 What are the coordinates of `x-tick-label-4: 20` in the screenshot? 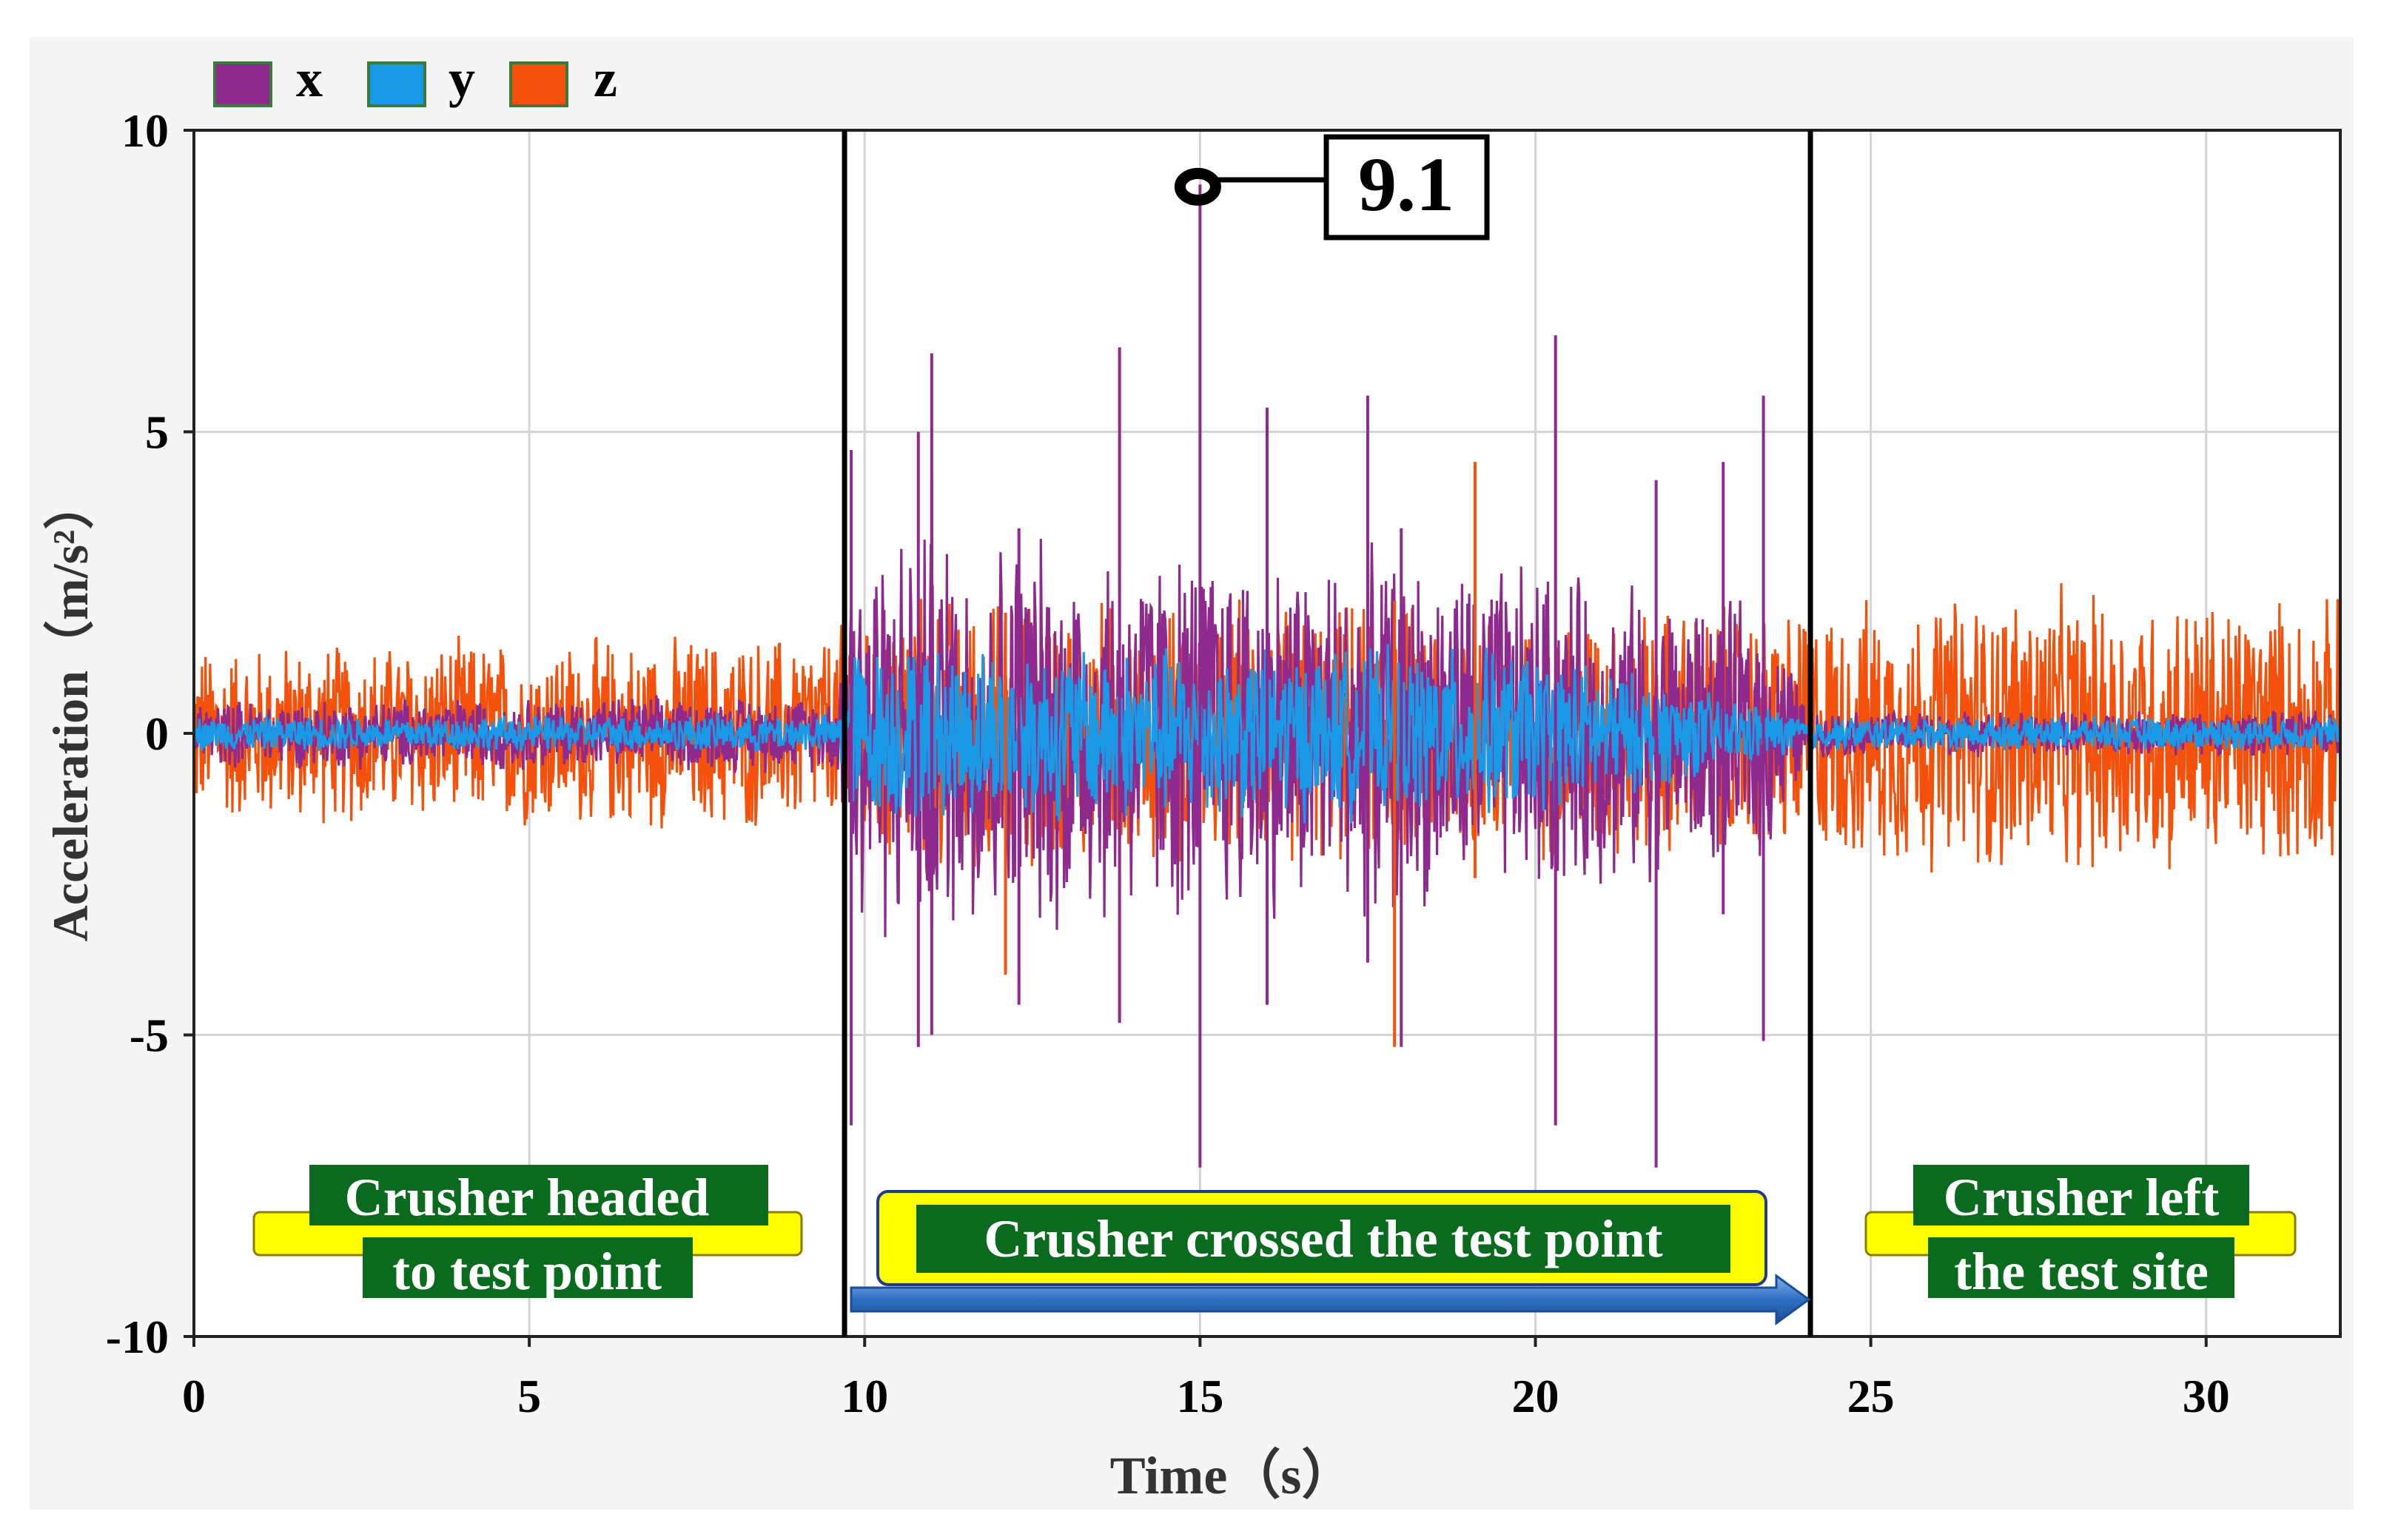 It's located at (1535, 1396).